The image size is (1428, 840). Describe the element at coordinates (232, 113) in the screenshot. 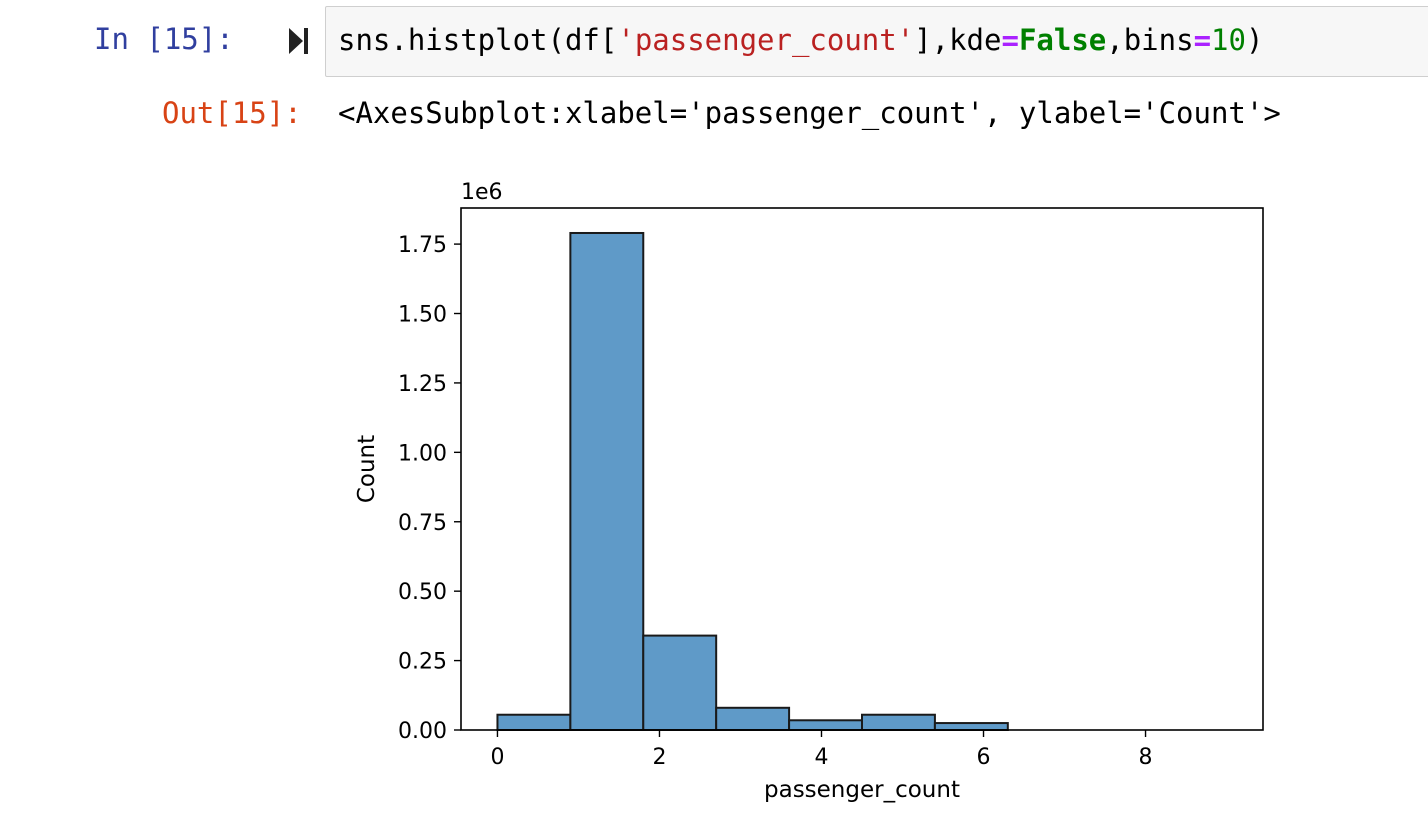

I see `output-prompt: Out[15]:` at that location.